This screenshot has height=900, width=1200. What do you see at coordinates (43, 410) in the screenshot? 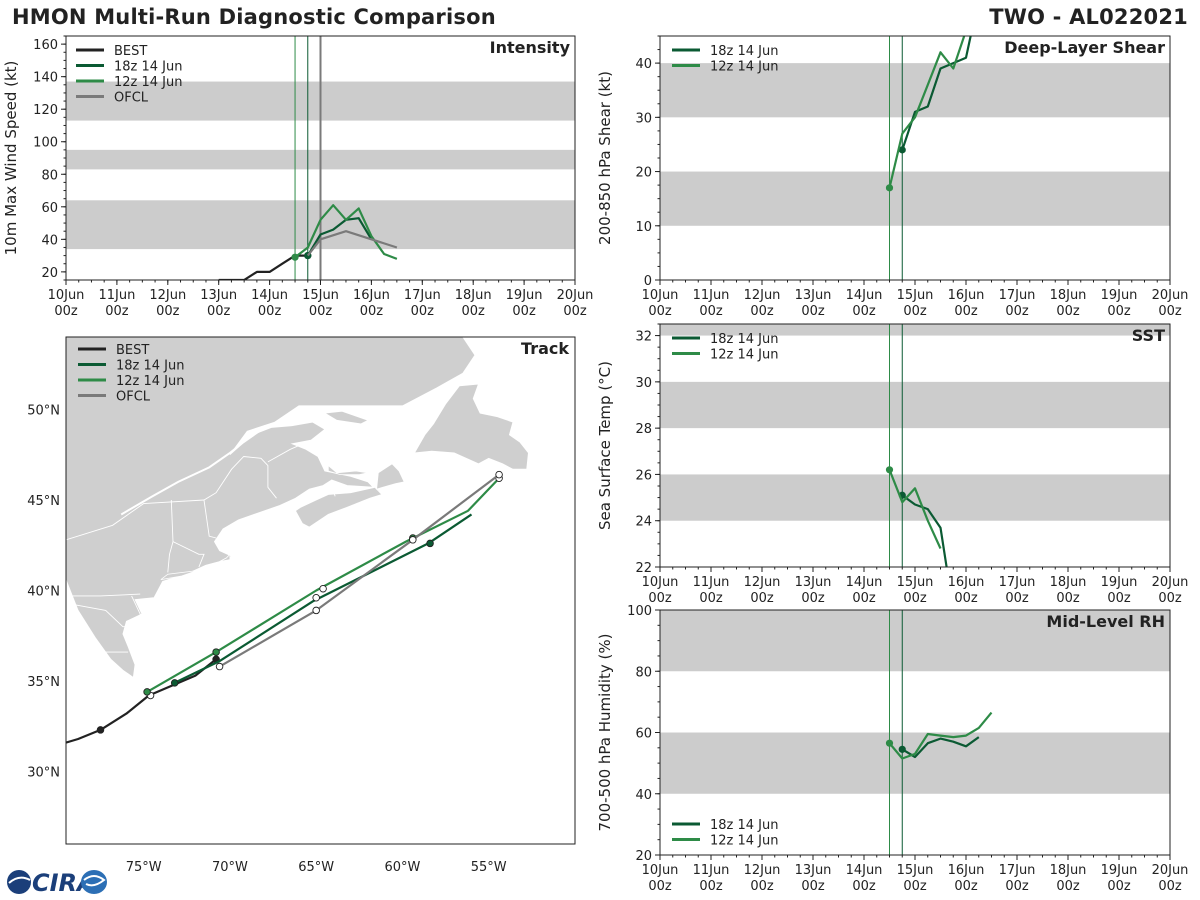
I see `lat-tick-label: 50°N` at bounding box center [43, 410].